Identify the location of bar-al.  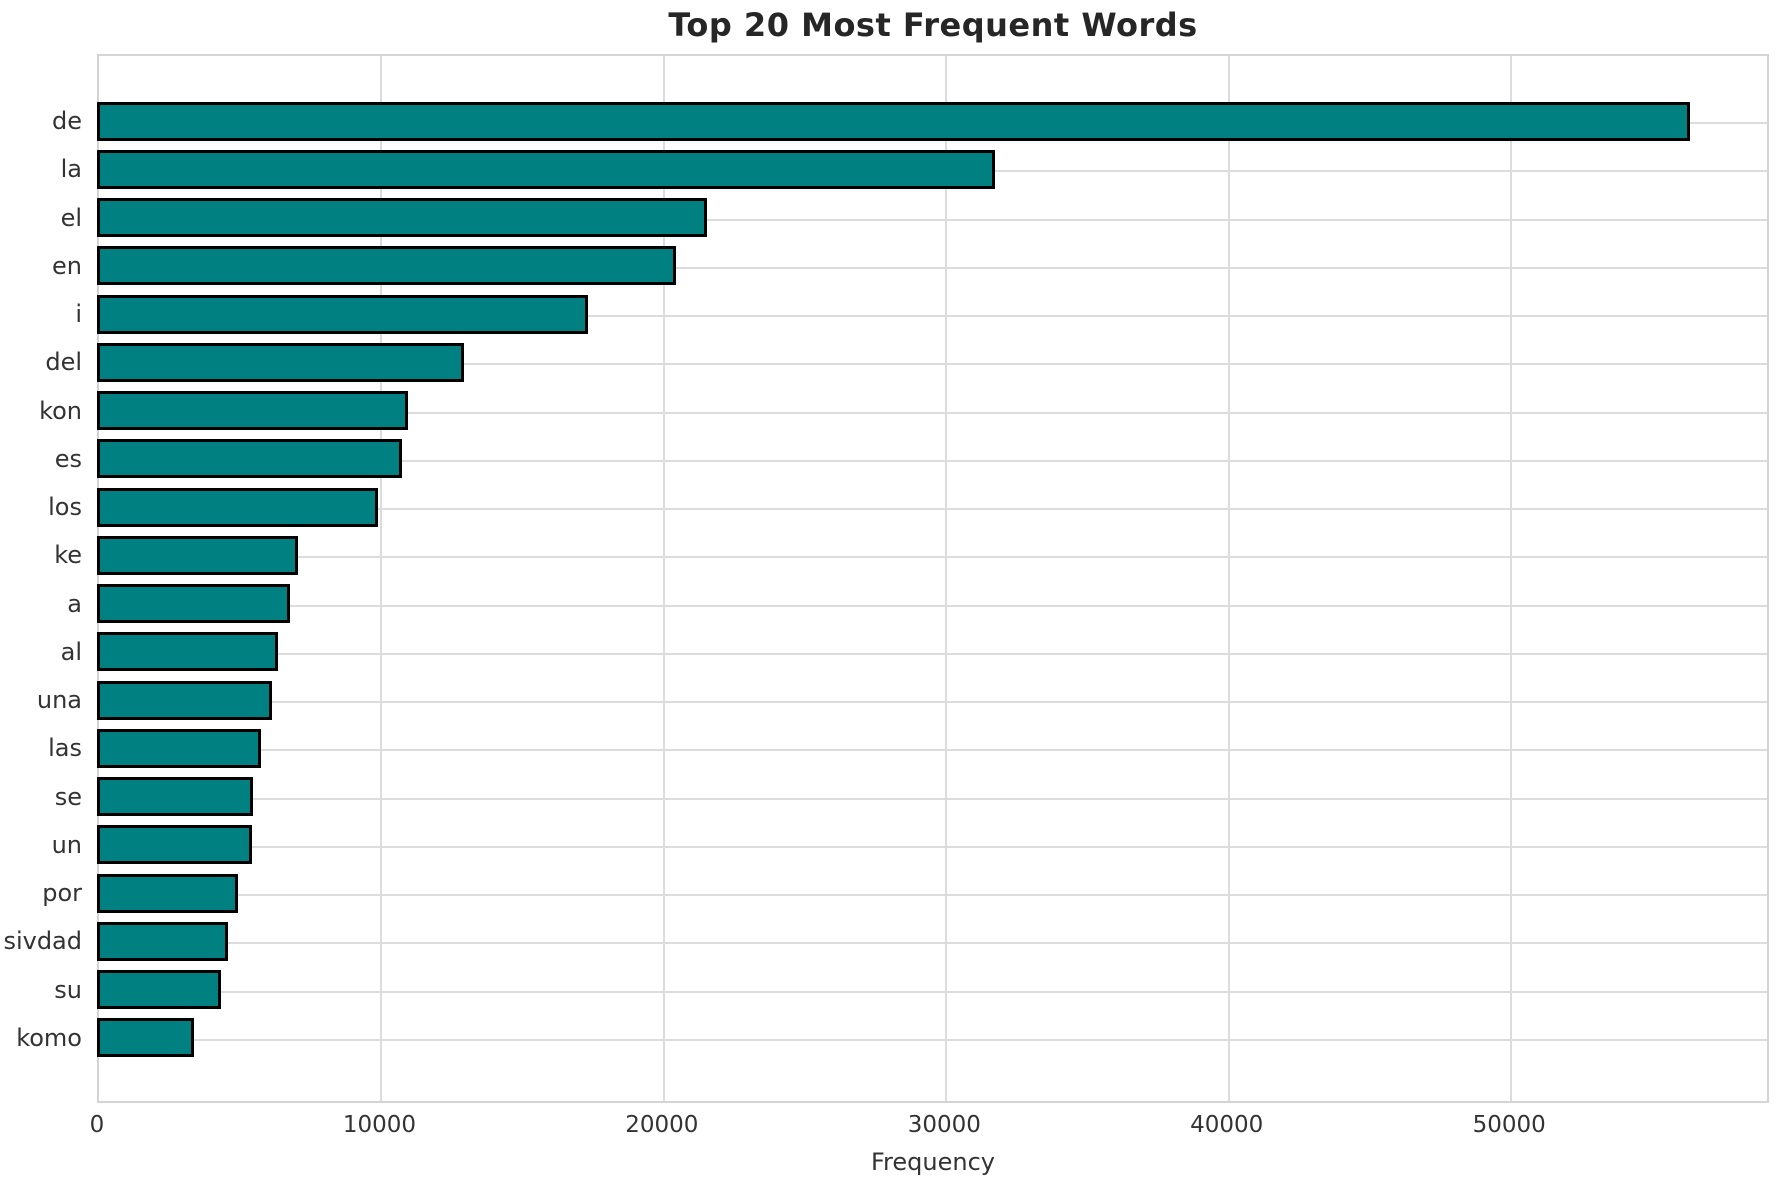
(187, 652).